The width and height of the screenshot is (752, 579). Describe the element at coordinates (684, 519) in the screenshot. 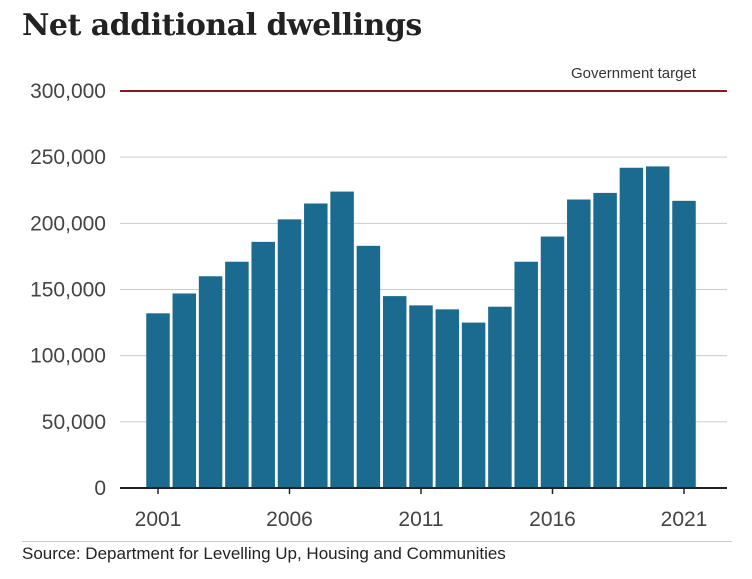

I see `x-tick-label: 2021` at that location.